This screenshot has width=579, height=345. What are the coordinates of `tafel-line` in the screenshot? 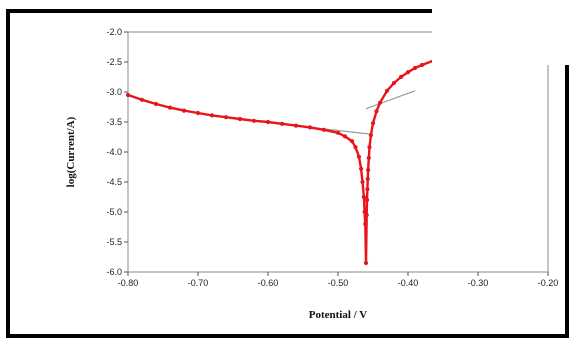 It's located at (390, 100).